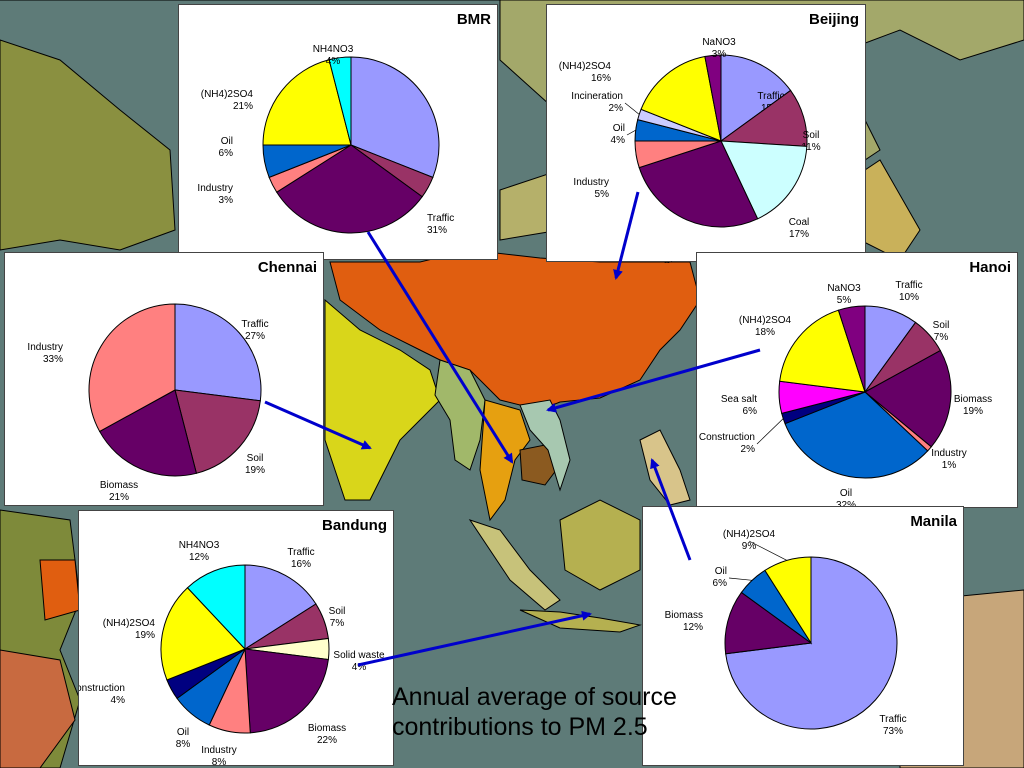 This screenshot has height=768, width=1024. I want to click on slice-value-industry: 33%, so click(53, 359).